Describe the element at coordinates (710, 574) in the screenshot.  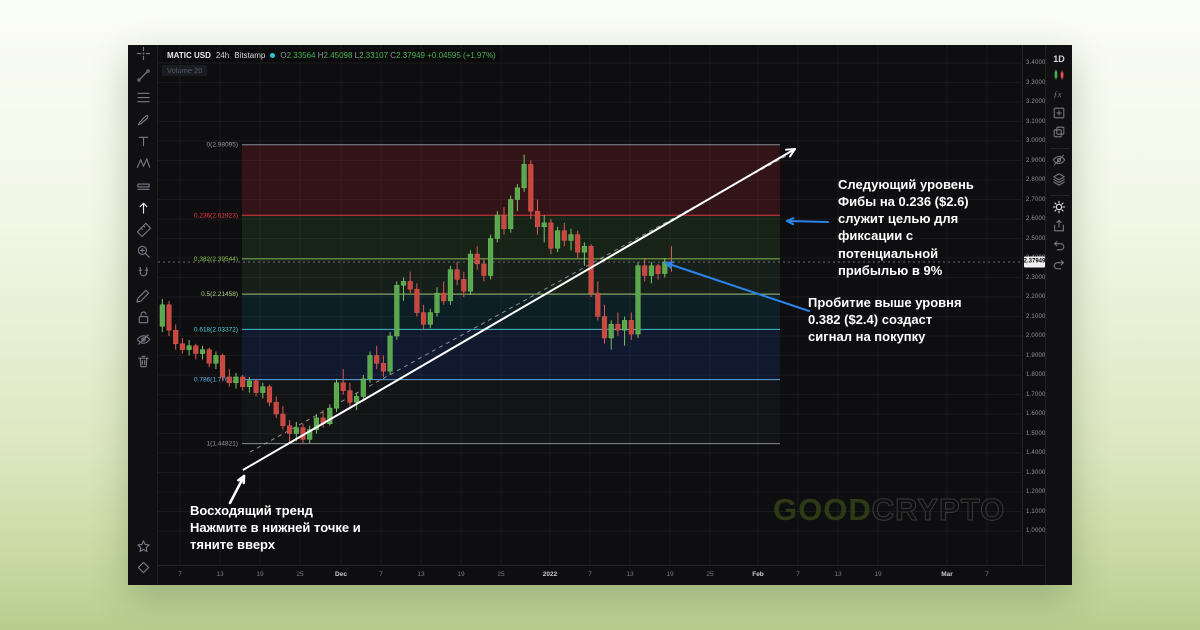
I see `time-tick: 25` at that location.